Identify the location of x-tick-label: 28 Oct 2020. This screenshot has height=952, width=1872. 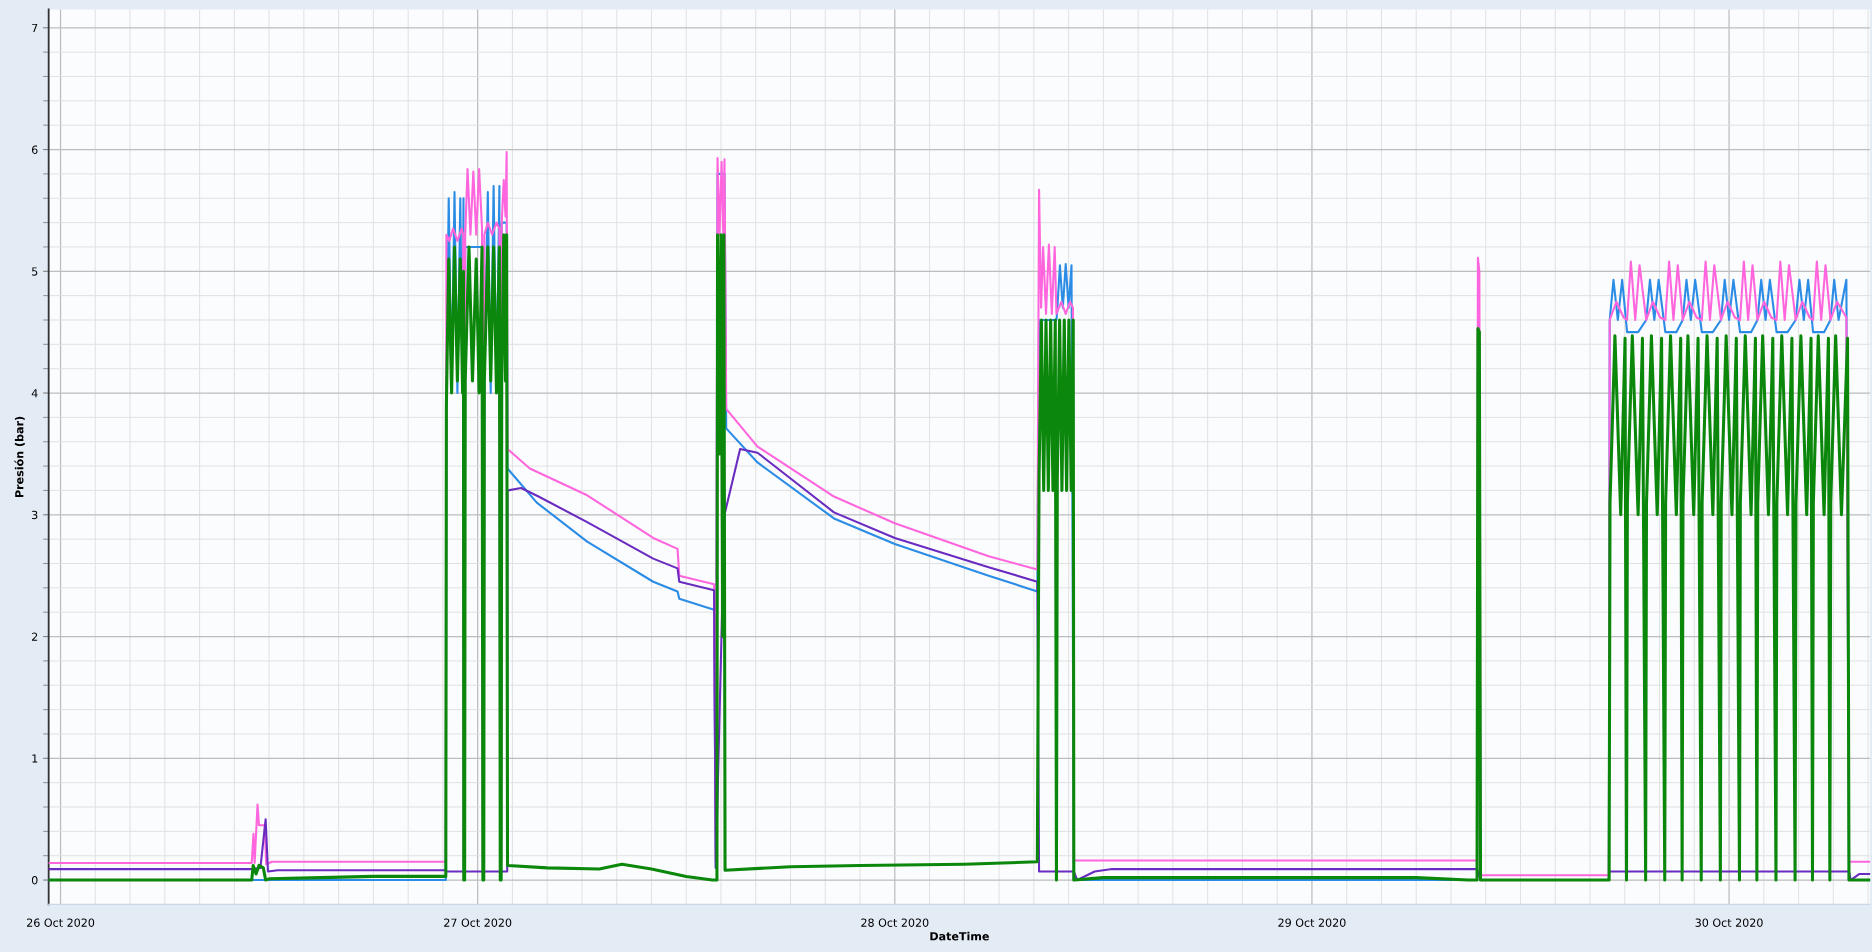
(895, 922).